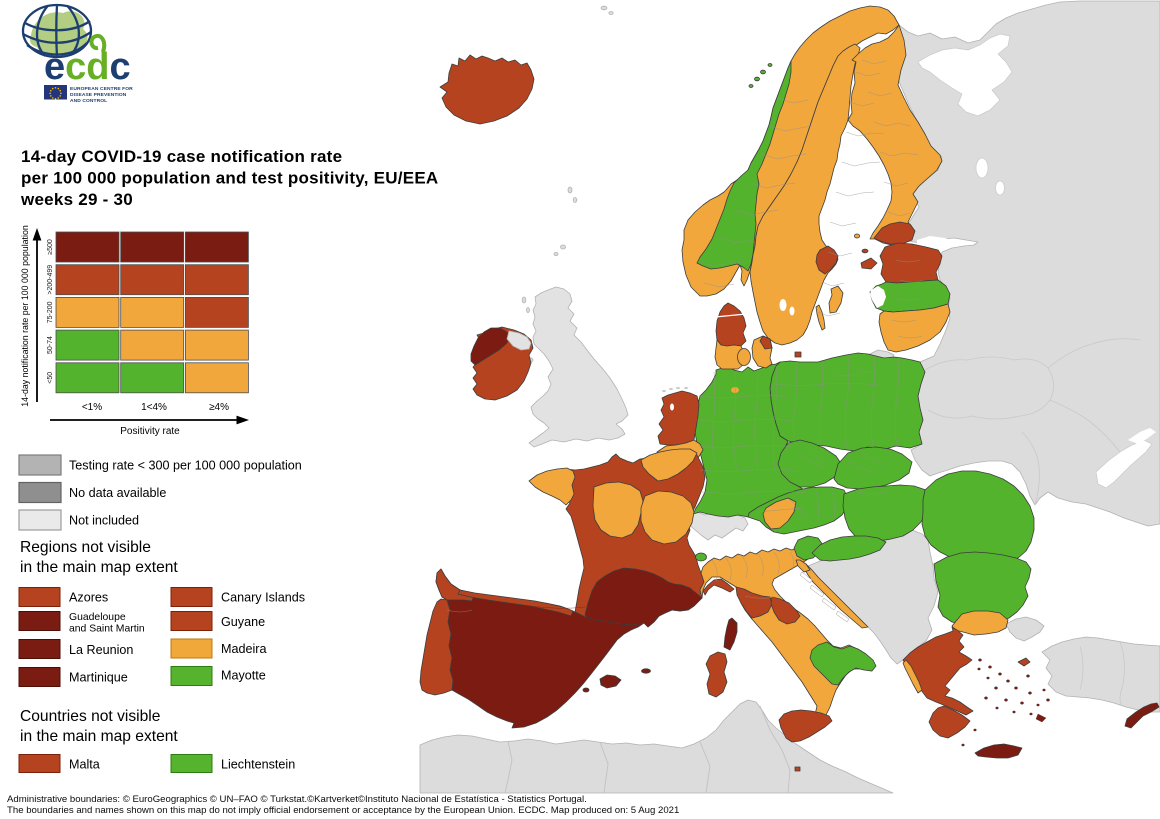 The image size is (1160, 819). I want to click on svg-text: 50-74, so click(50, 345).